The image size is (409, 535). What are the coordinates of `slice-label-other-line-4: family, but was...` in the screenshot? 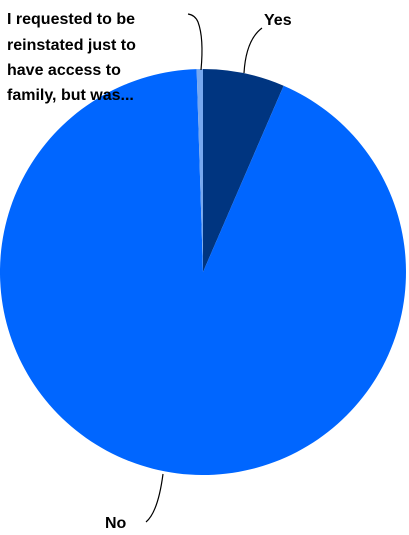 It's located at (70, 95).